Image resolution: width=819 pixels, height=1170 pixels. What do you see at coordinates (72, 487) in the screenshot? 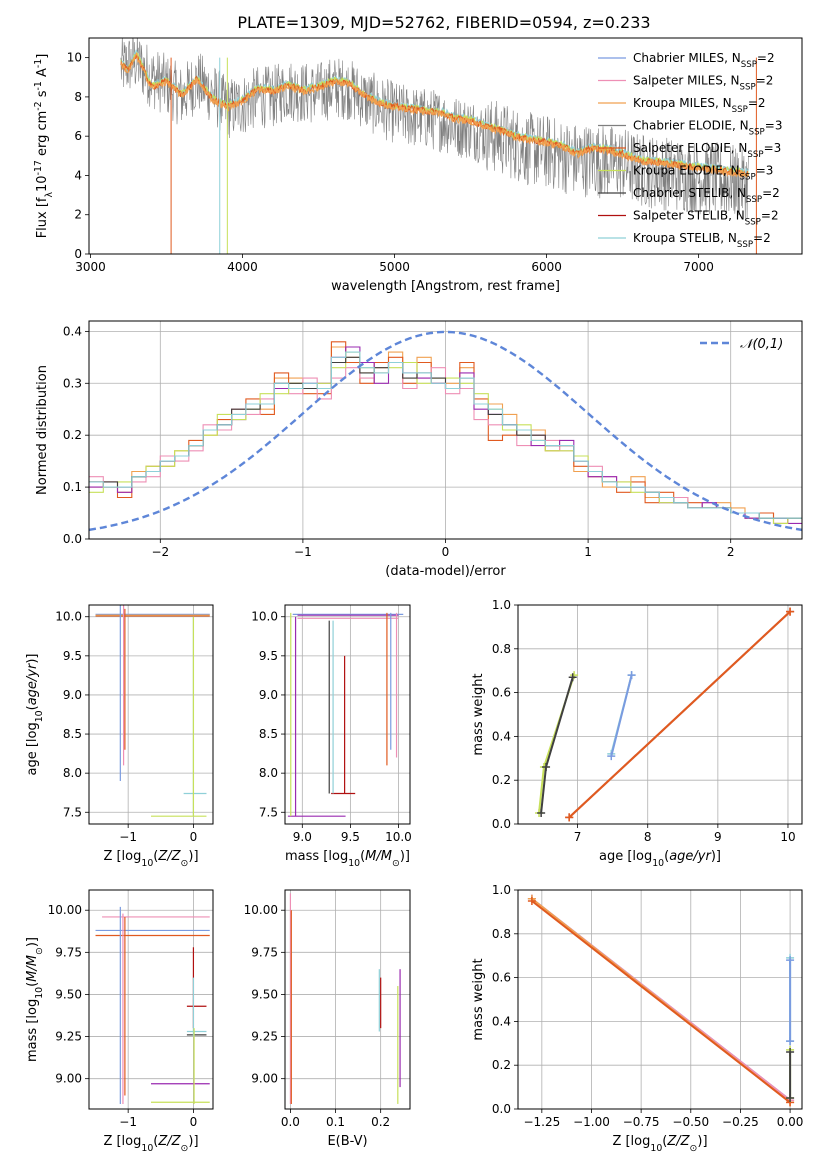
I see `y-tick-label: 0.1` at bounding box center [72, 487].